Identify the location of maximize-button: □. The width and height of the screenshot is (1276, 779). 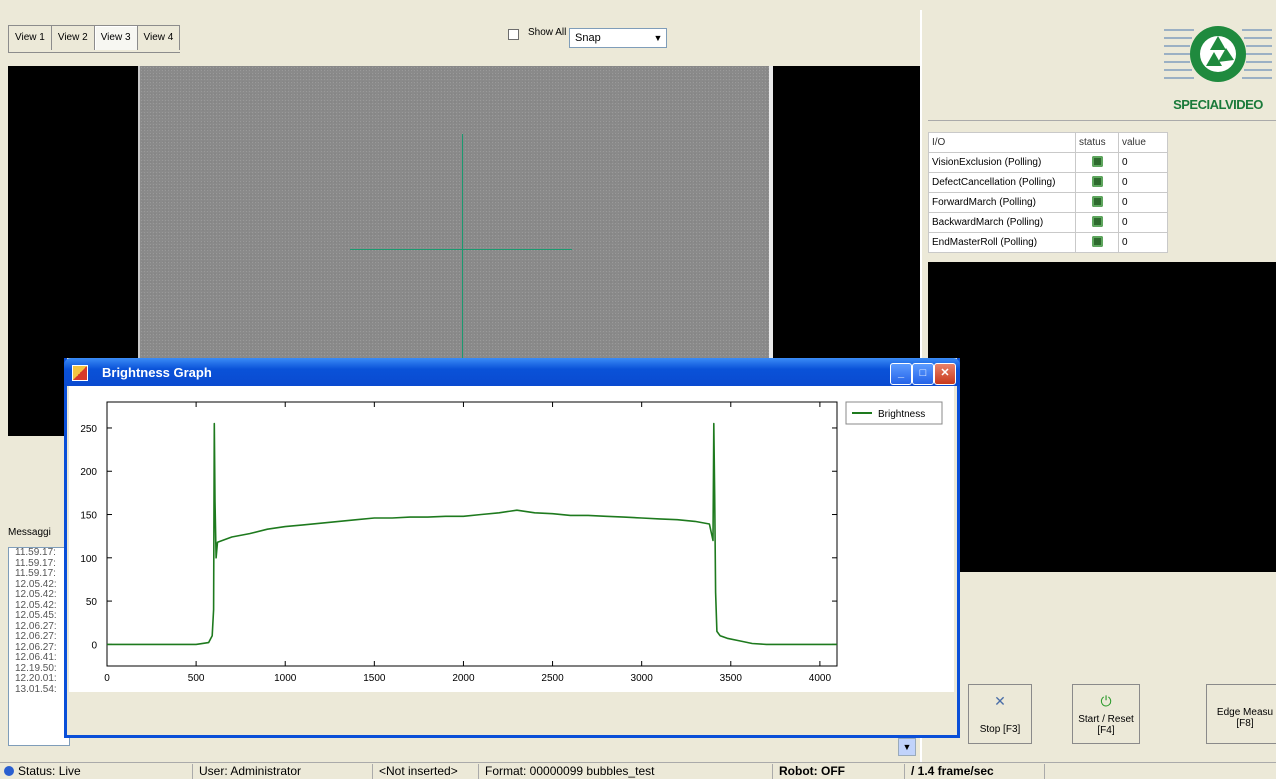
(923, 374).